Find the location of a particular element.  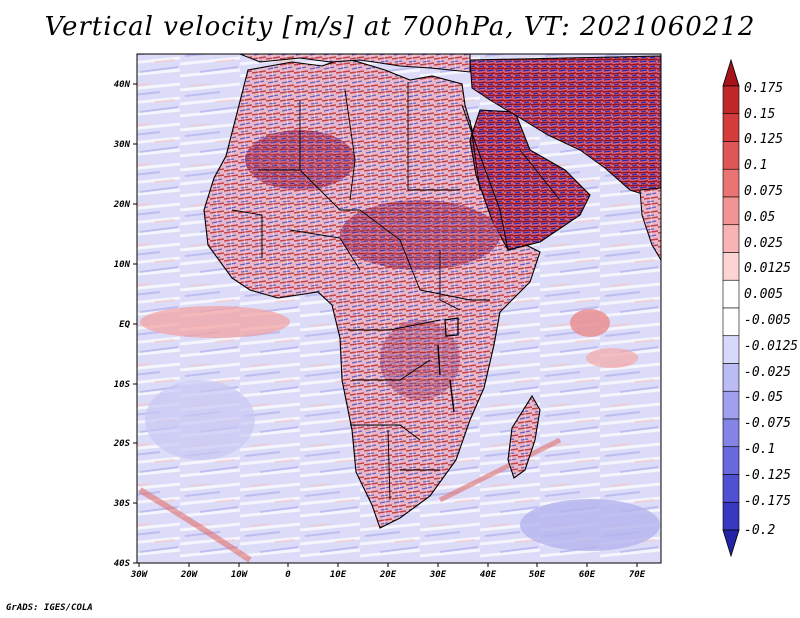

lon-label: 0 is located at coordinates (288, 575).